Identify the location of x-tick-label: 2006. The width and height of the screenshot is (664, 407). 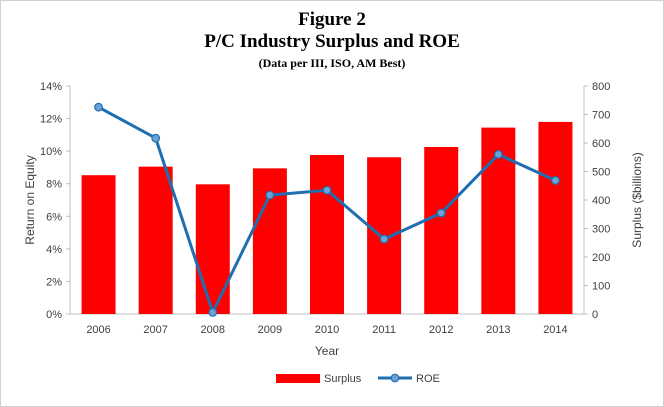
(98, 330).